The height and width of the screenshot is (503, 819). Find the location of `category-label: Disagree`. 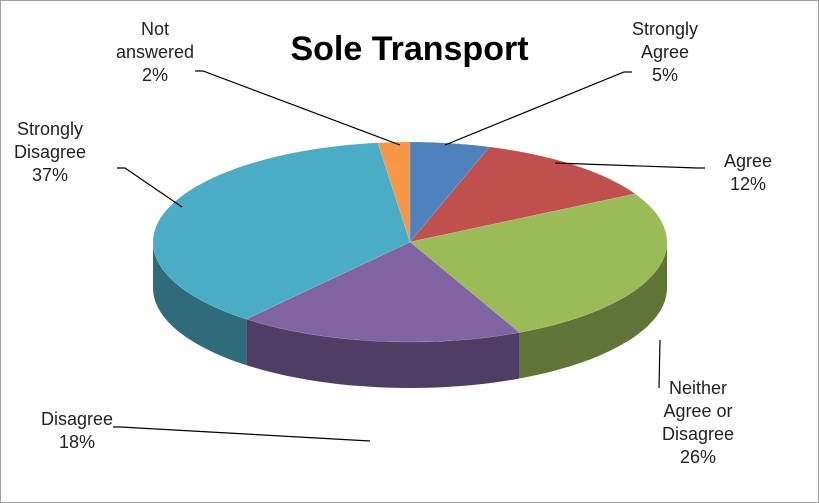

category-label: Disagree is located at coordinates (77, 419).